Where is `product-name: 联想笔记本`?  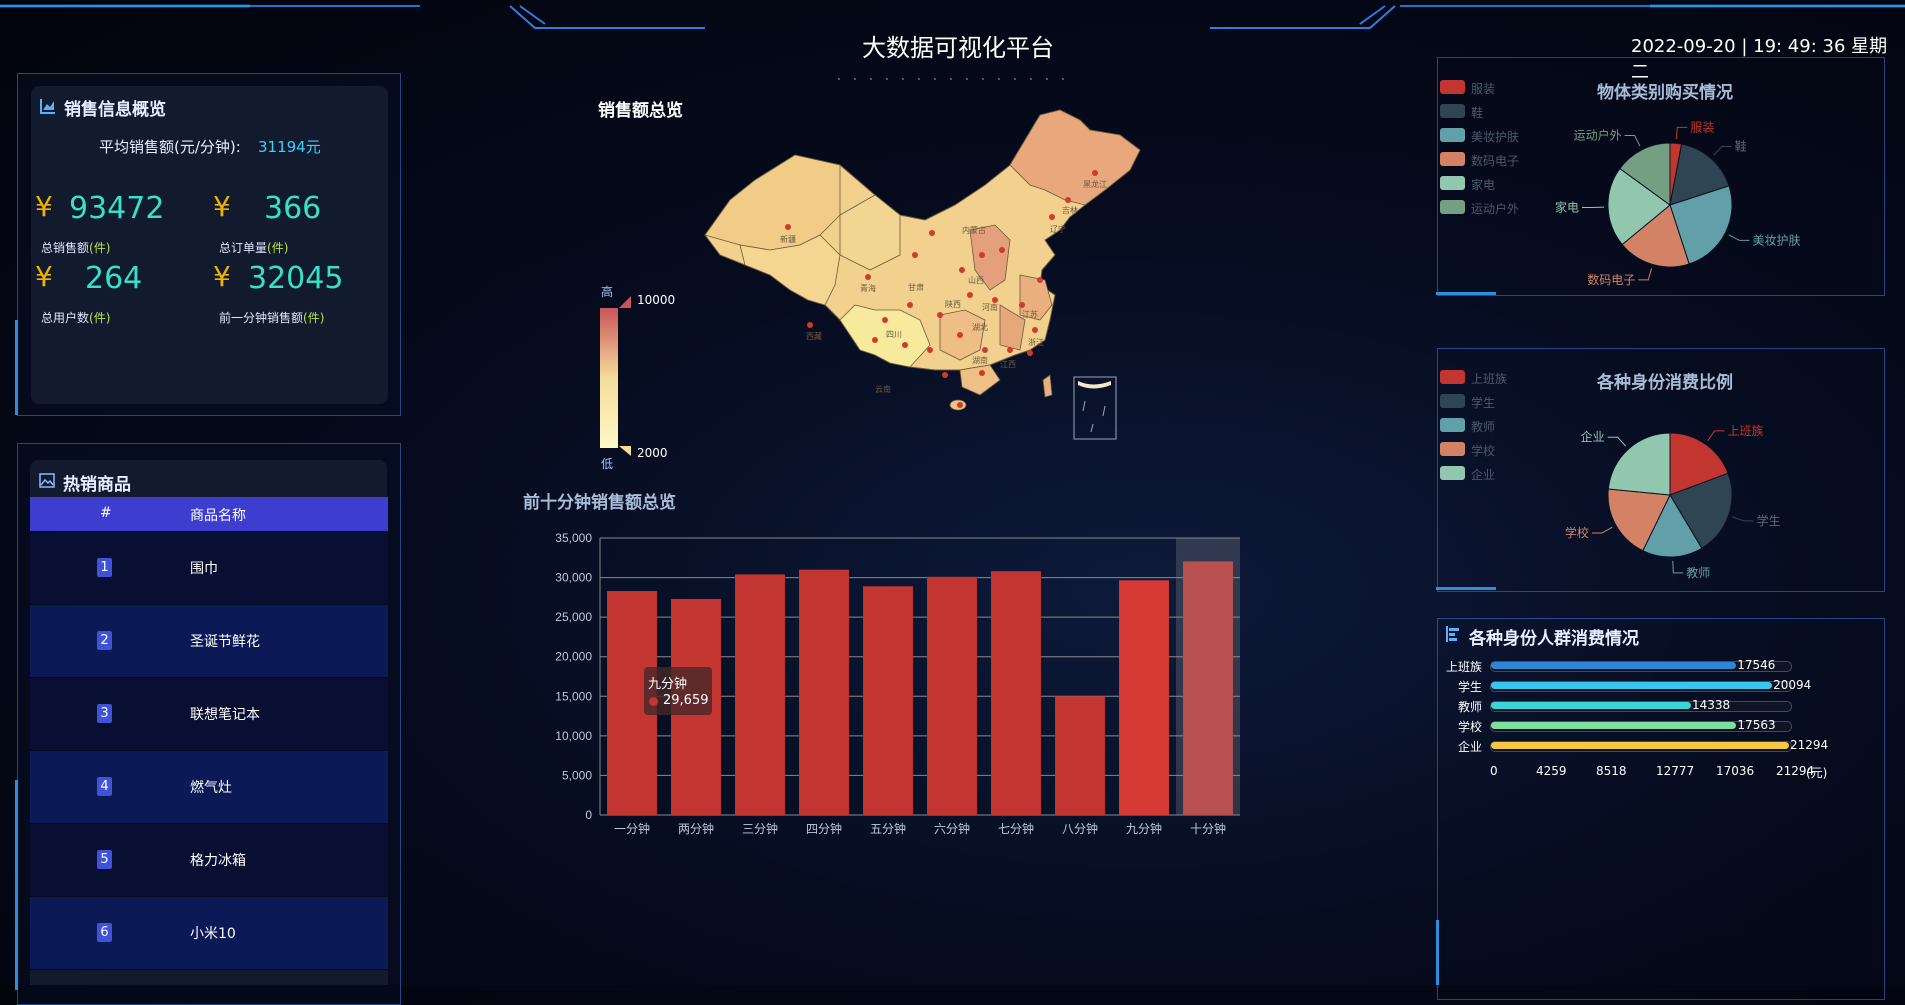
product-name: 联想笔记本 is located at coordinates (225, 714).